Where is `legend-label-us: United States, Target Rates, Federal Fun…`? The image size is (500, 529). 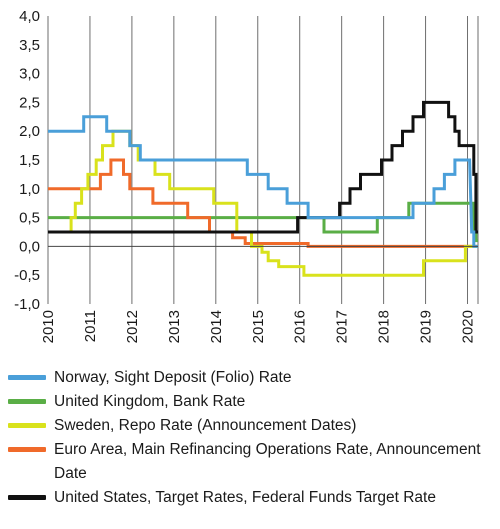
legend-label-us: United States, Target Rates, Federal Fun… is located at coordinates (245, 497).